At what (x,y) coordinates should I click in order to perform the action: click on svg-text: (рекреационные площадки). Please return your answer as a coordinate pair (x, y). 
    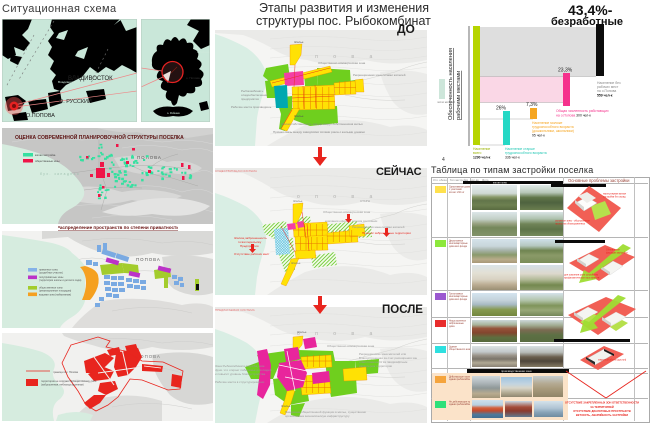
    Looking at the image, I should click on (55, 291).